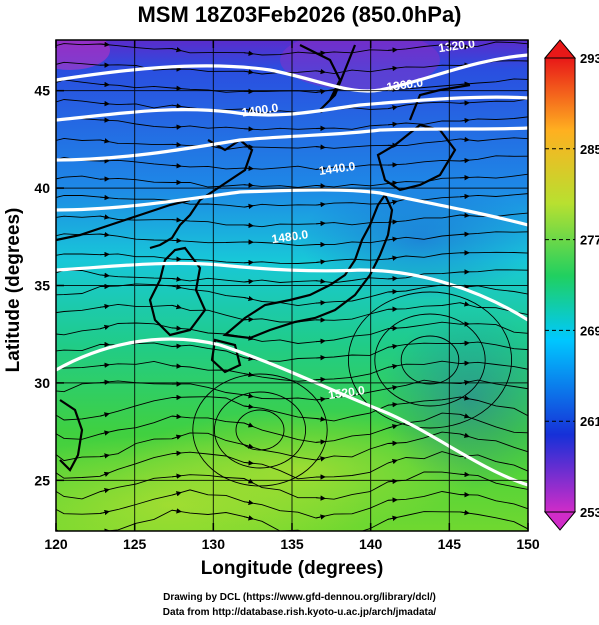 The height and width of the screenshot is (625, 599). What do you see at coordinates (560, 49) in the screenshot?
I see `colorbar-max-arrow` at bounding box center [560, 49].